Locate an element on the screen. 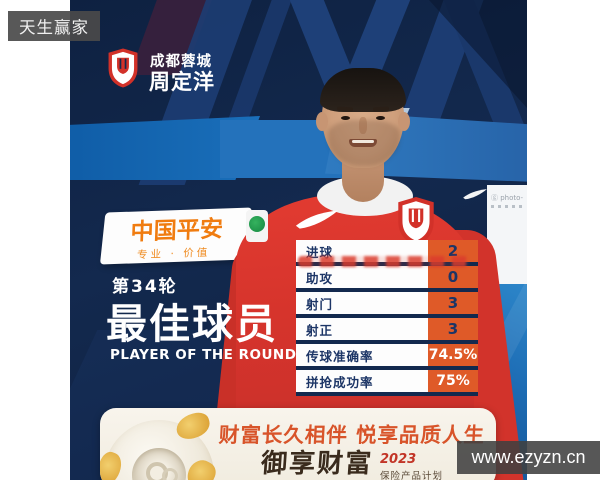  stat-value: 75% is located at coordinates (453, 381).